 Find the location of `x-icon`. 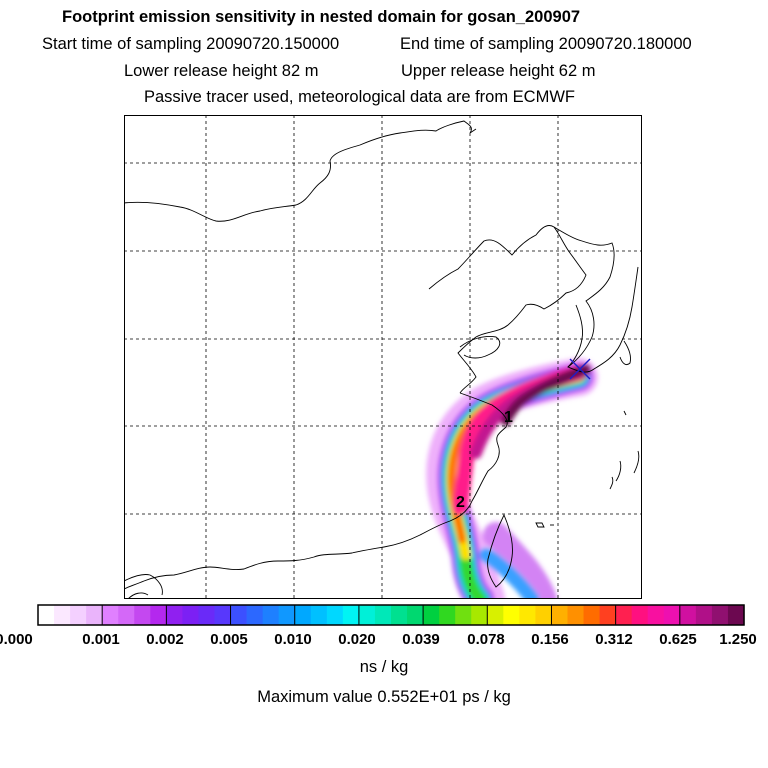

x-icon is located at coordinates (580, 369).